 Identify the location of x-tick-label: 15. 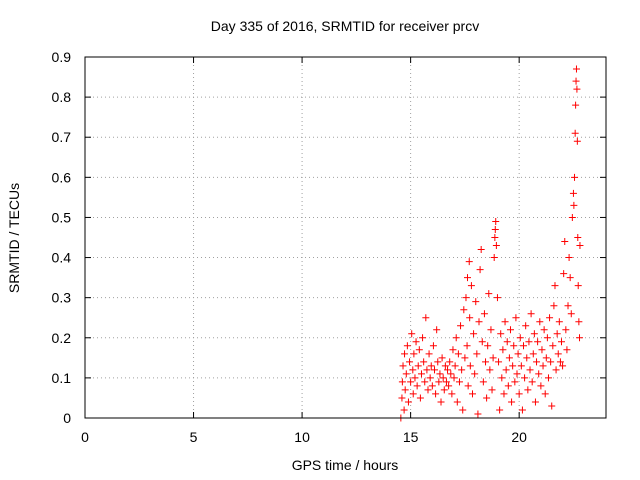
(411, 437).